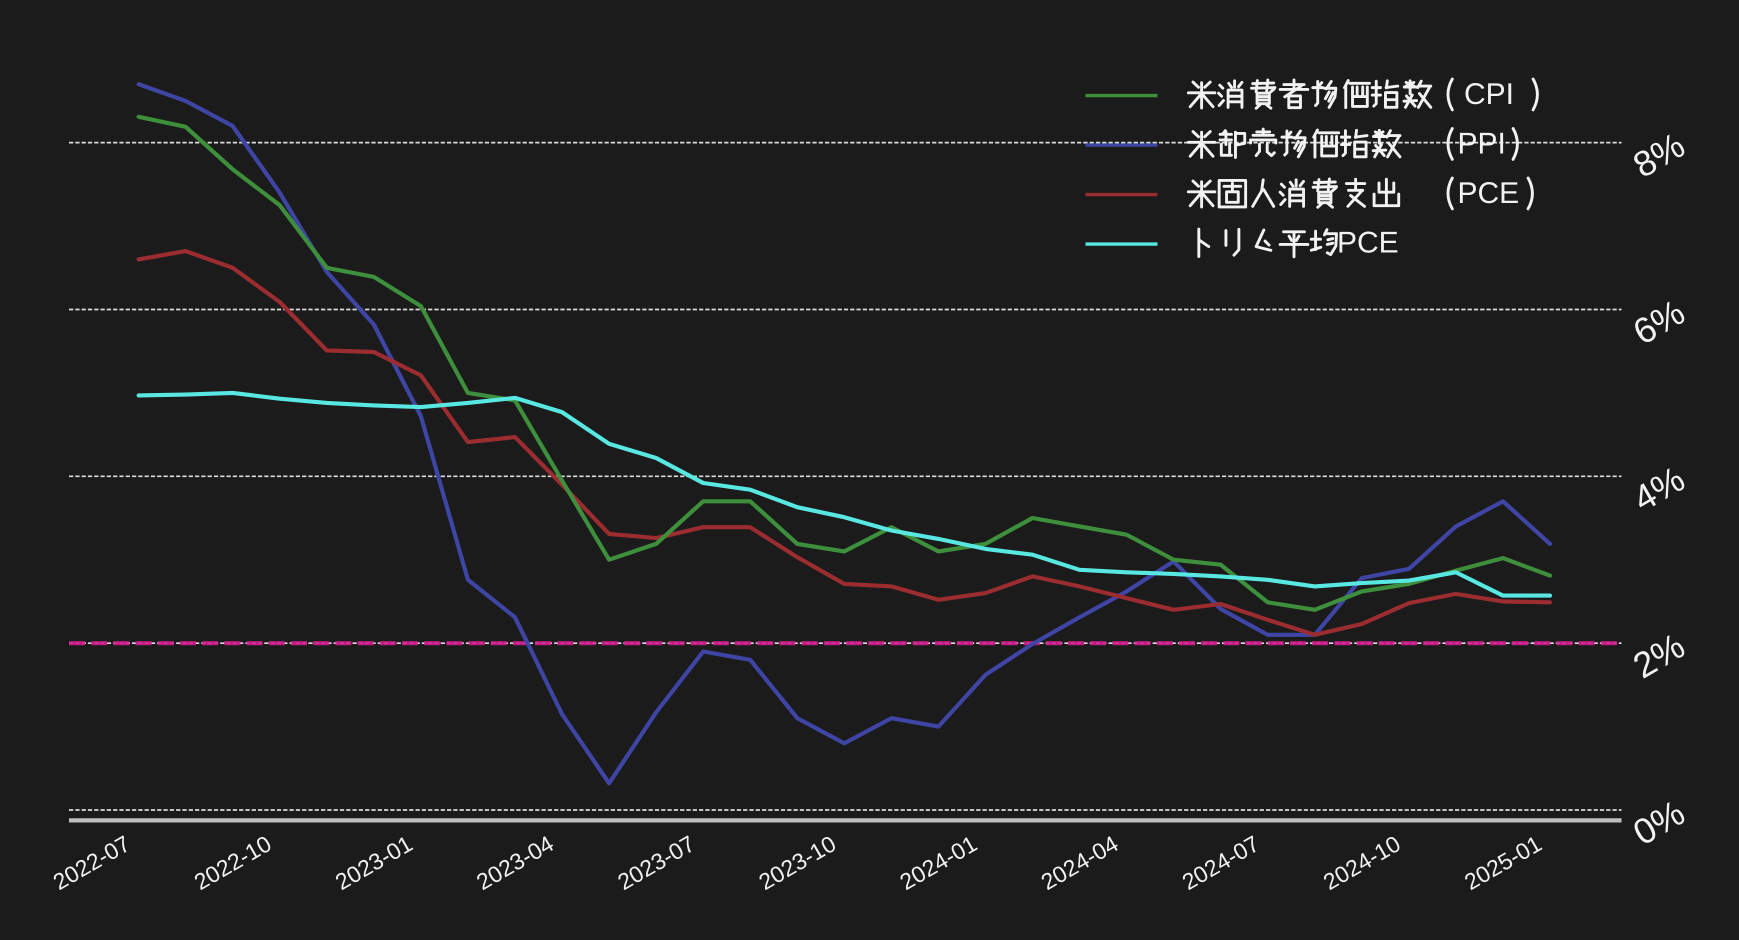 Image resolution: width=1739 pixels, height=940 pixels. Describe the element at coordinates (1489, 94) in the screenshot. I see `svg-text: CPI` at that location.